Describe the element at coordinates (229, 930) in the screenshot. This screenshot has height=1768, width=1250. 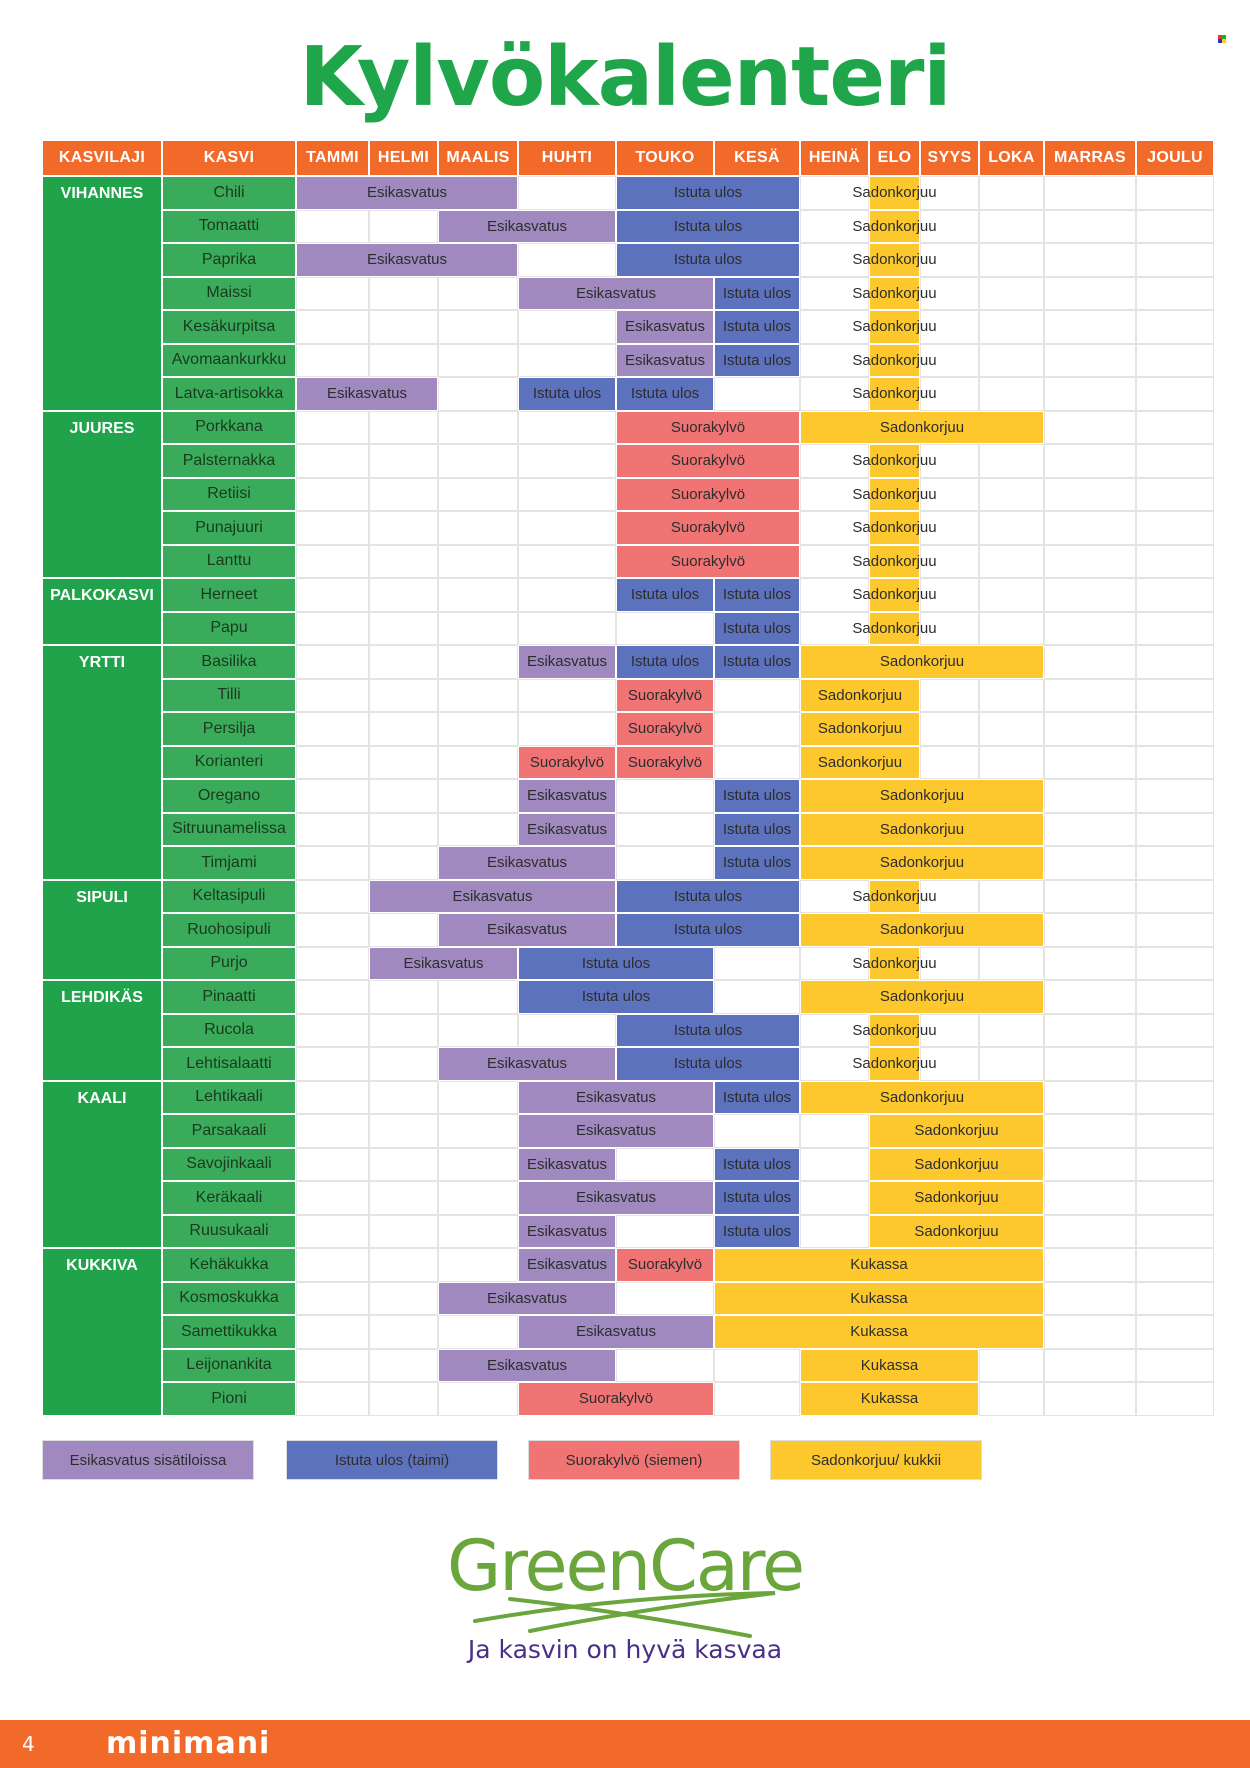
I see `plant-cell: Ruohosipuli` at that location.